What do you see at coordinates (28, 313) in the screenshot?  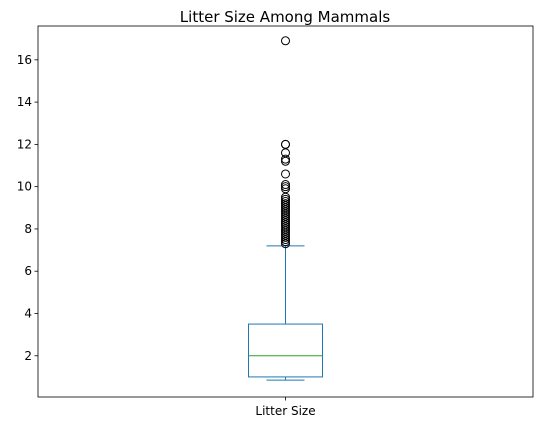 I see `y-tick-label: 4` at bounding box center [28, 313].